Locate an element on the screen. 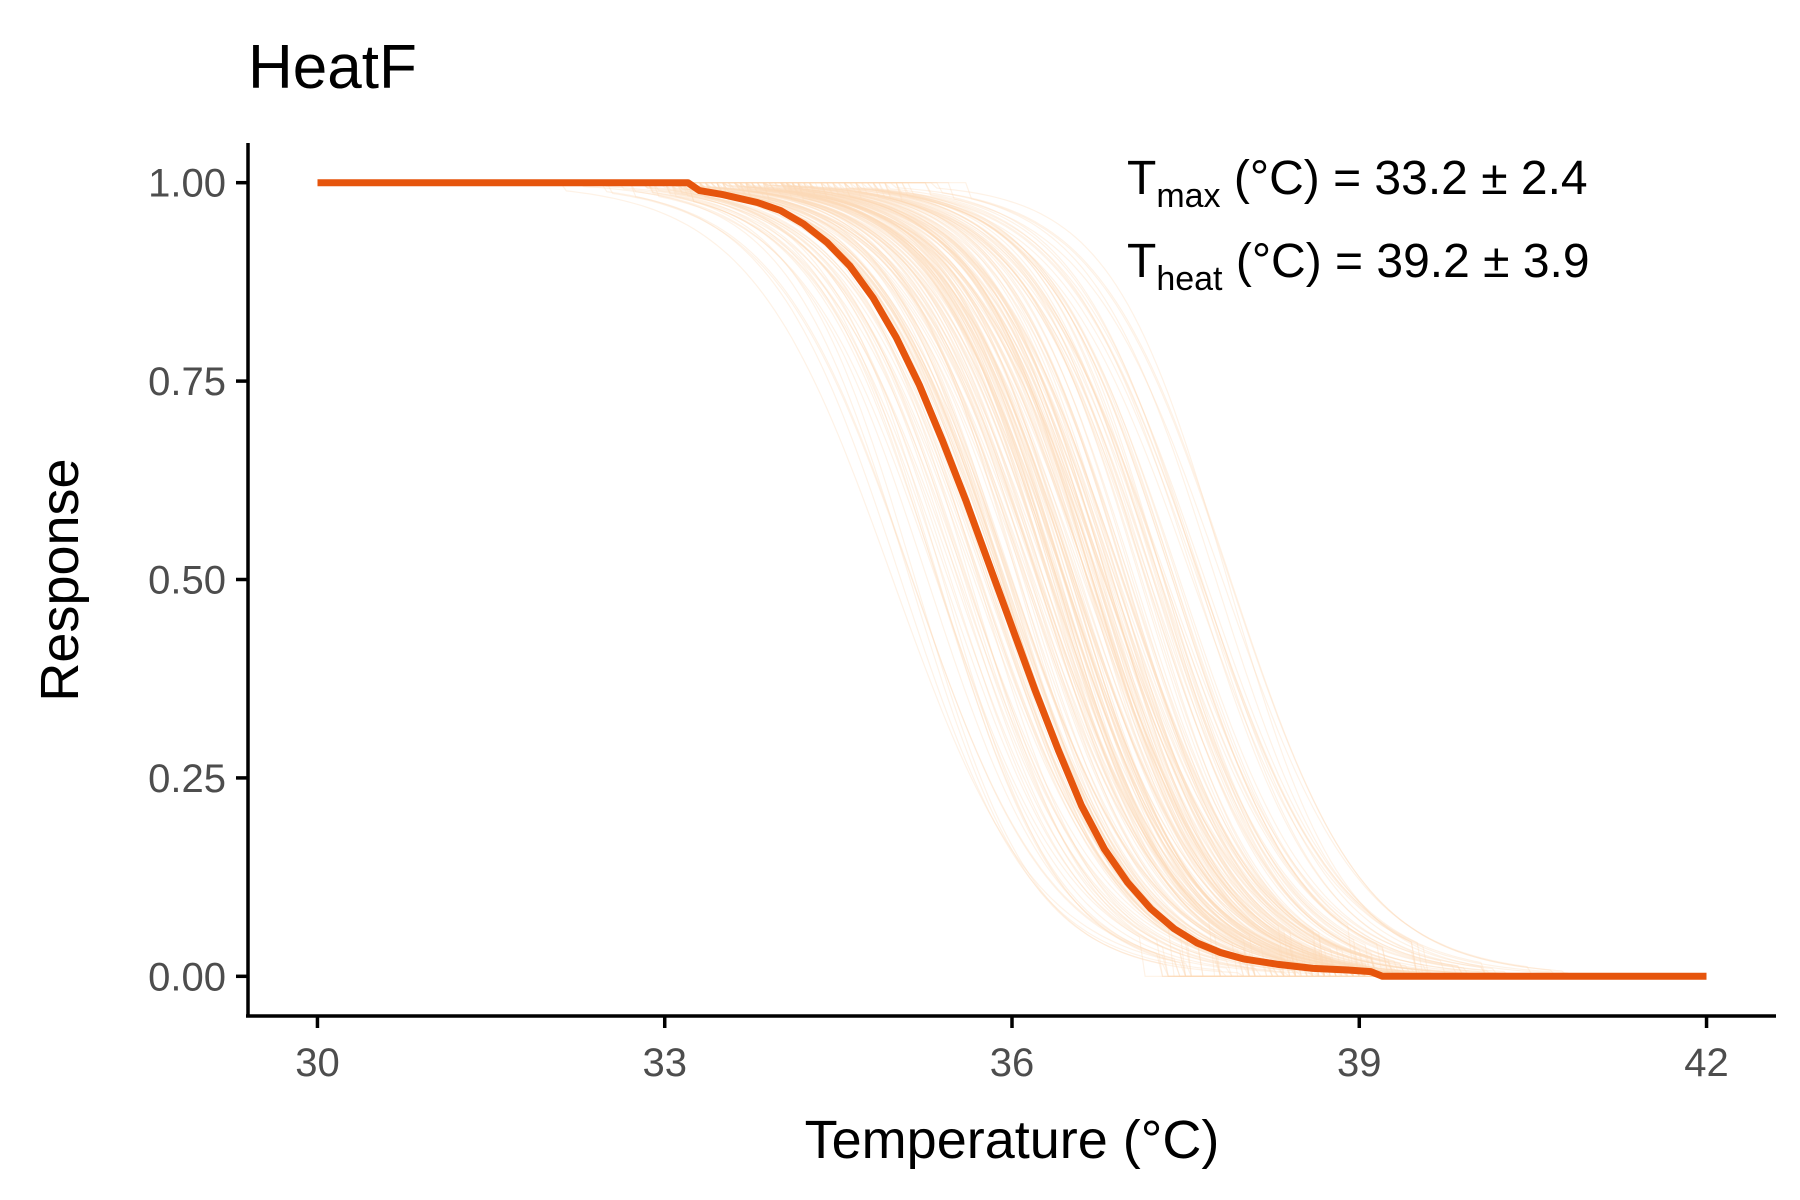  y-tick-label: 0.50 is located at coordinates (187, 581).